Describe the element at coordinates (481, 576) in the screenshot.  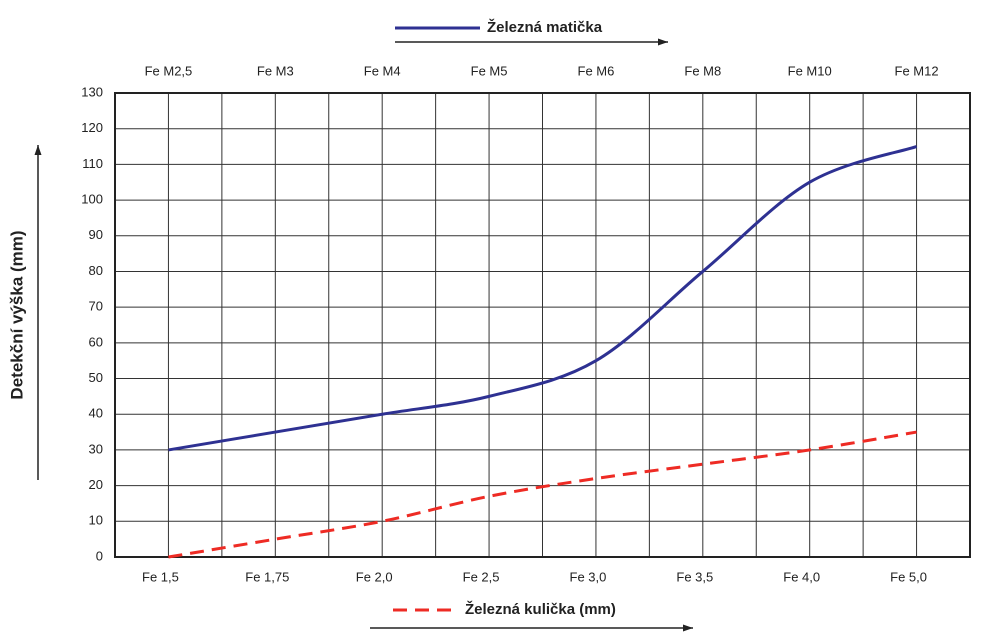
I see `x-bottom-label: Fe 2,5` at that location.